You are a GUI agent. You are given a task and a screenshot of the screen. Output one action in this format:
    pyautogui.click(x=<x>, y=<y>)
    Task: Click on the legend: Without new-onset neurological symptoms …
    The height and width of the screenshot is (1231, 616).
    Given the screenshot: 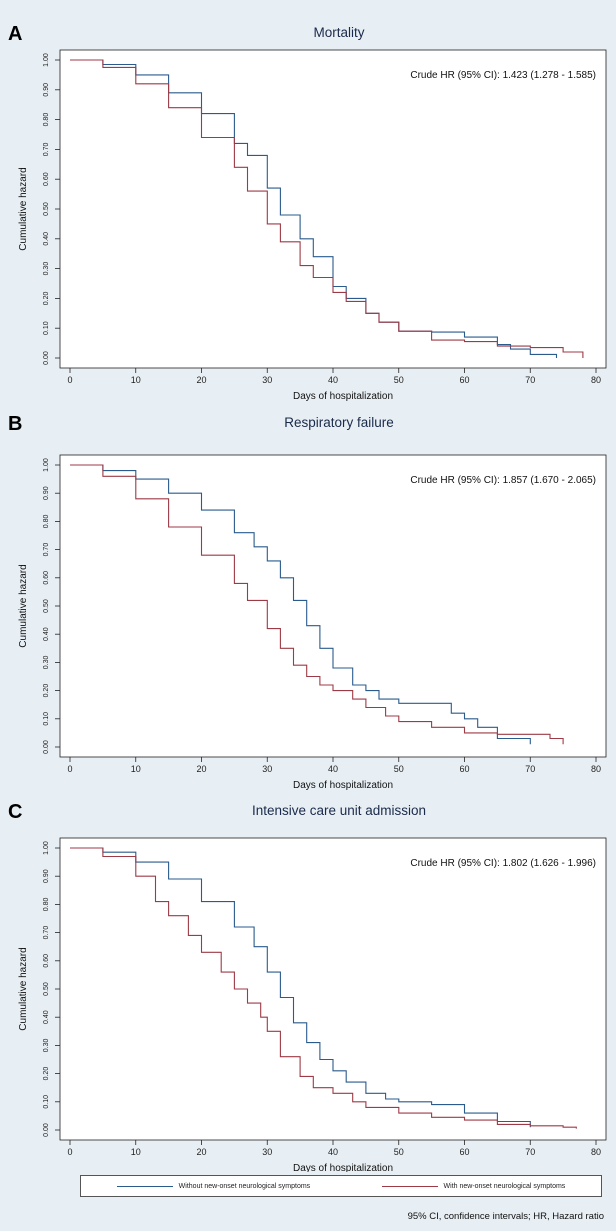 What is the action you would take?
    pyautogui.click(x=341, y=1186)
    